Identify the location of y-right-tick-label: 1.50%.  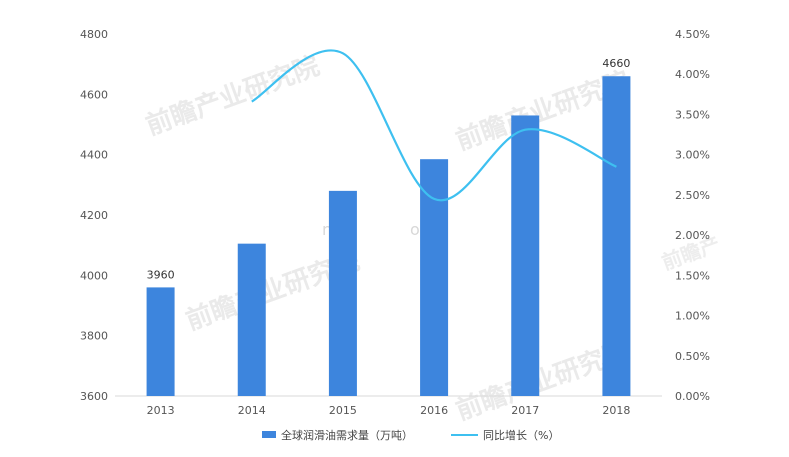
(692, 275).